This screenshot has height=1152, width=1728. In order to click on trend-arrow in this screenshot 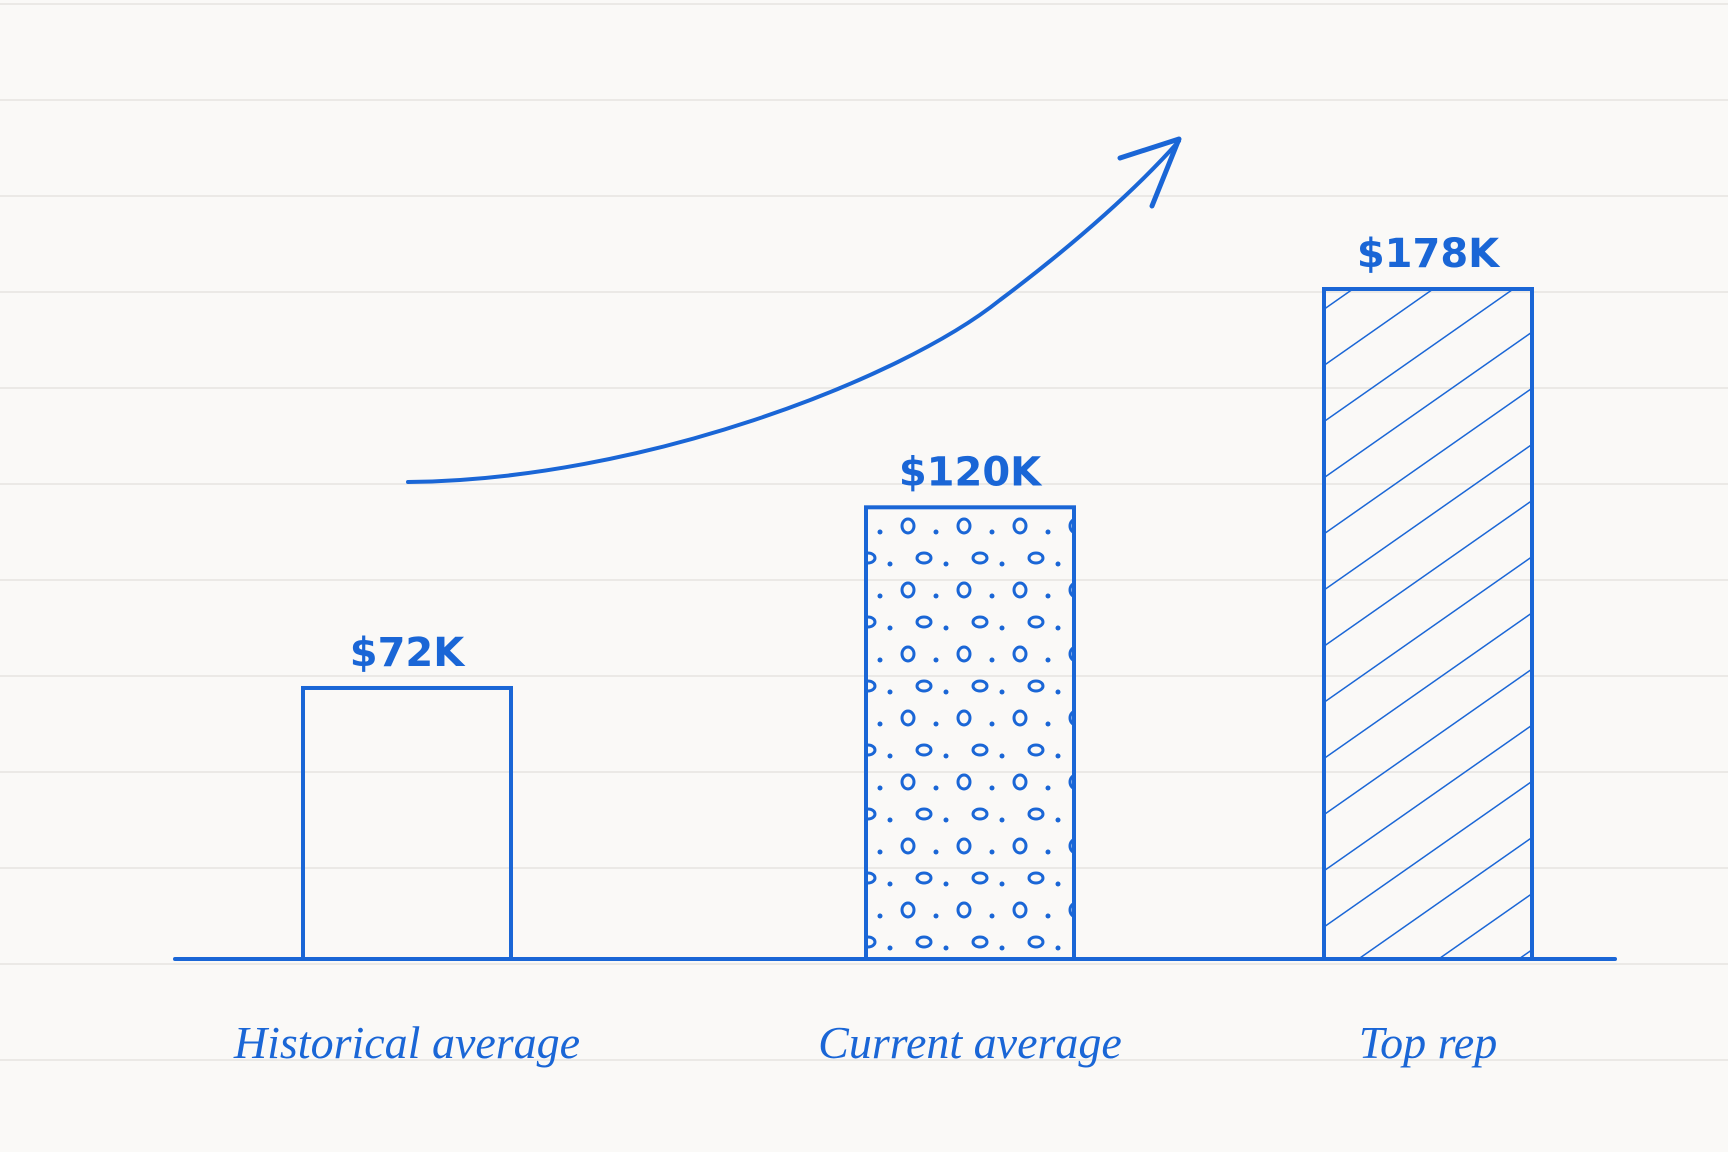, I will do `click(793, 311)`.